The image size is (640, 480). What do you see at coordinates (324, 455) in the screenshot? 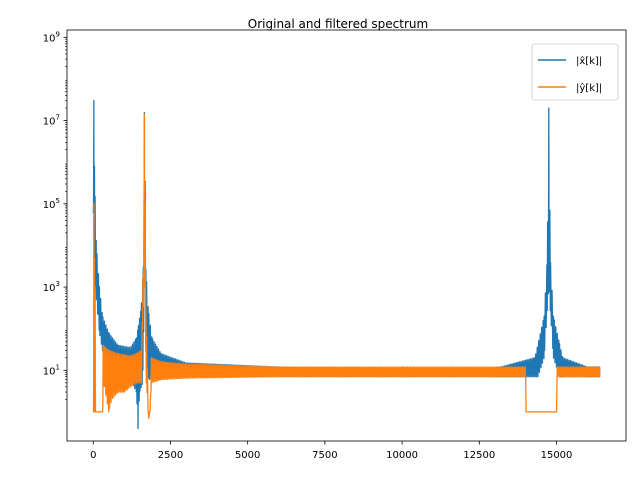
I see `x-tick-label: 7500` at bounding box center [324, 455].